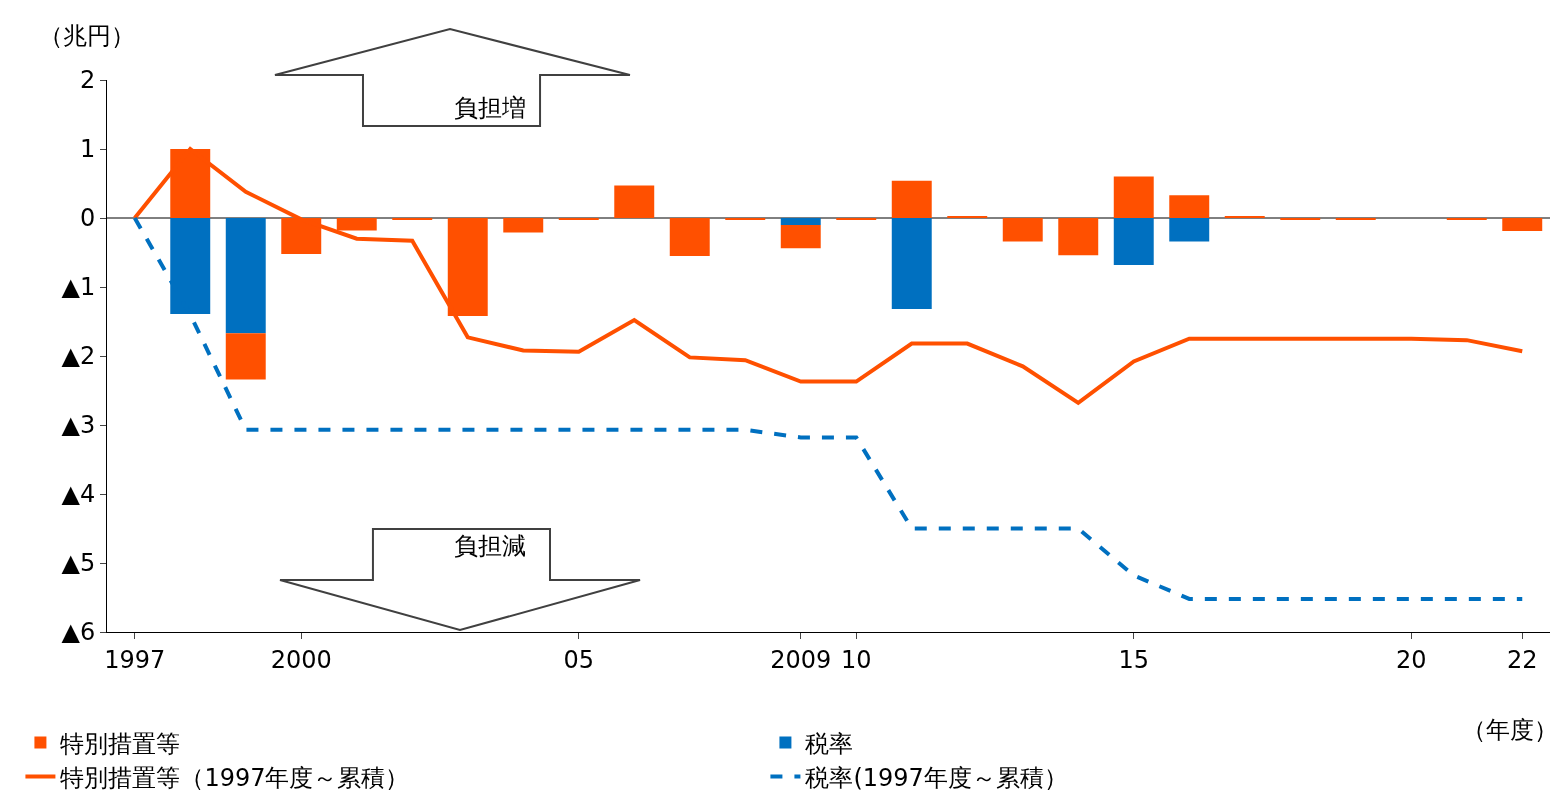  What do you see at coordinates (120, 743) in the screenshot?
I see `legend-label: 特別措置等` at bounding box center [120, 743].